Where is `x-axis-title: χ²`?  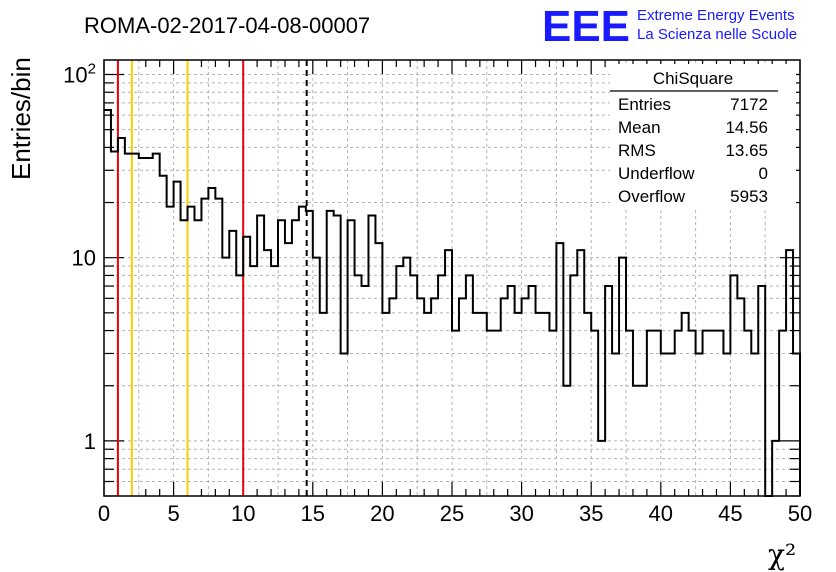
x-axis-title: χ² is located at coordinates (782, 554).